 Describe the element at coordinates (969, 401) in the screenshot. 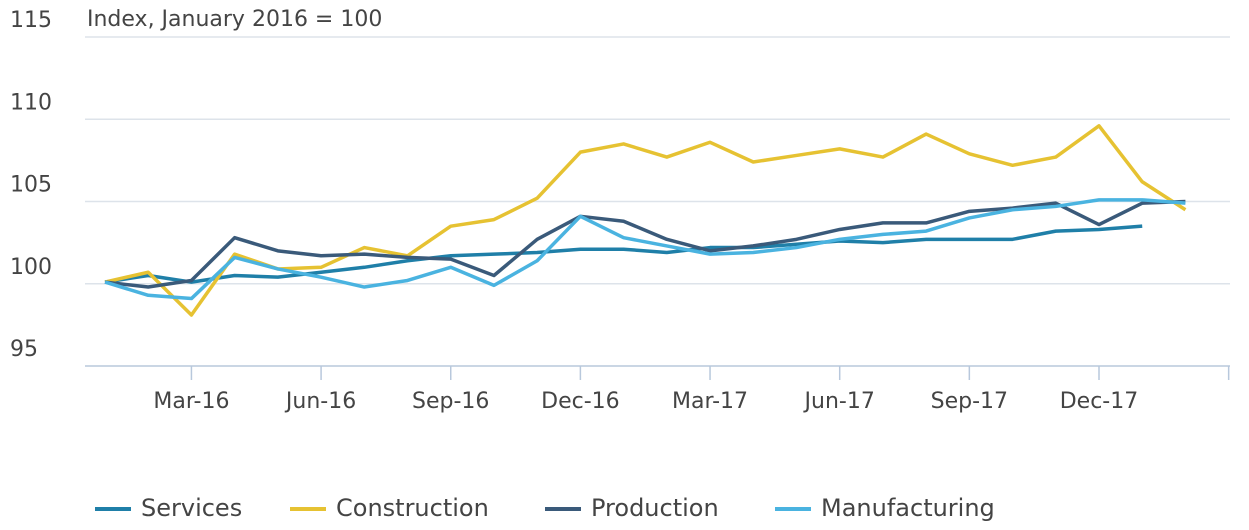

I see `x-tick-label: Sep-17` at that location.